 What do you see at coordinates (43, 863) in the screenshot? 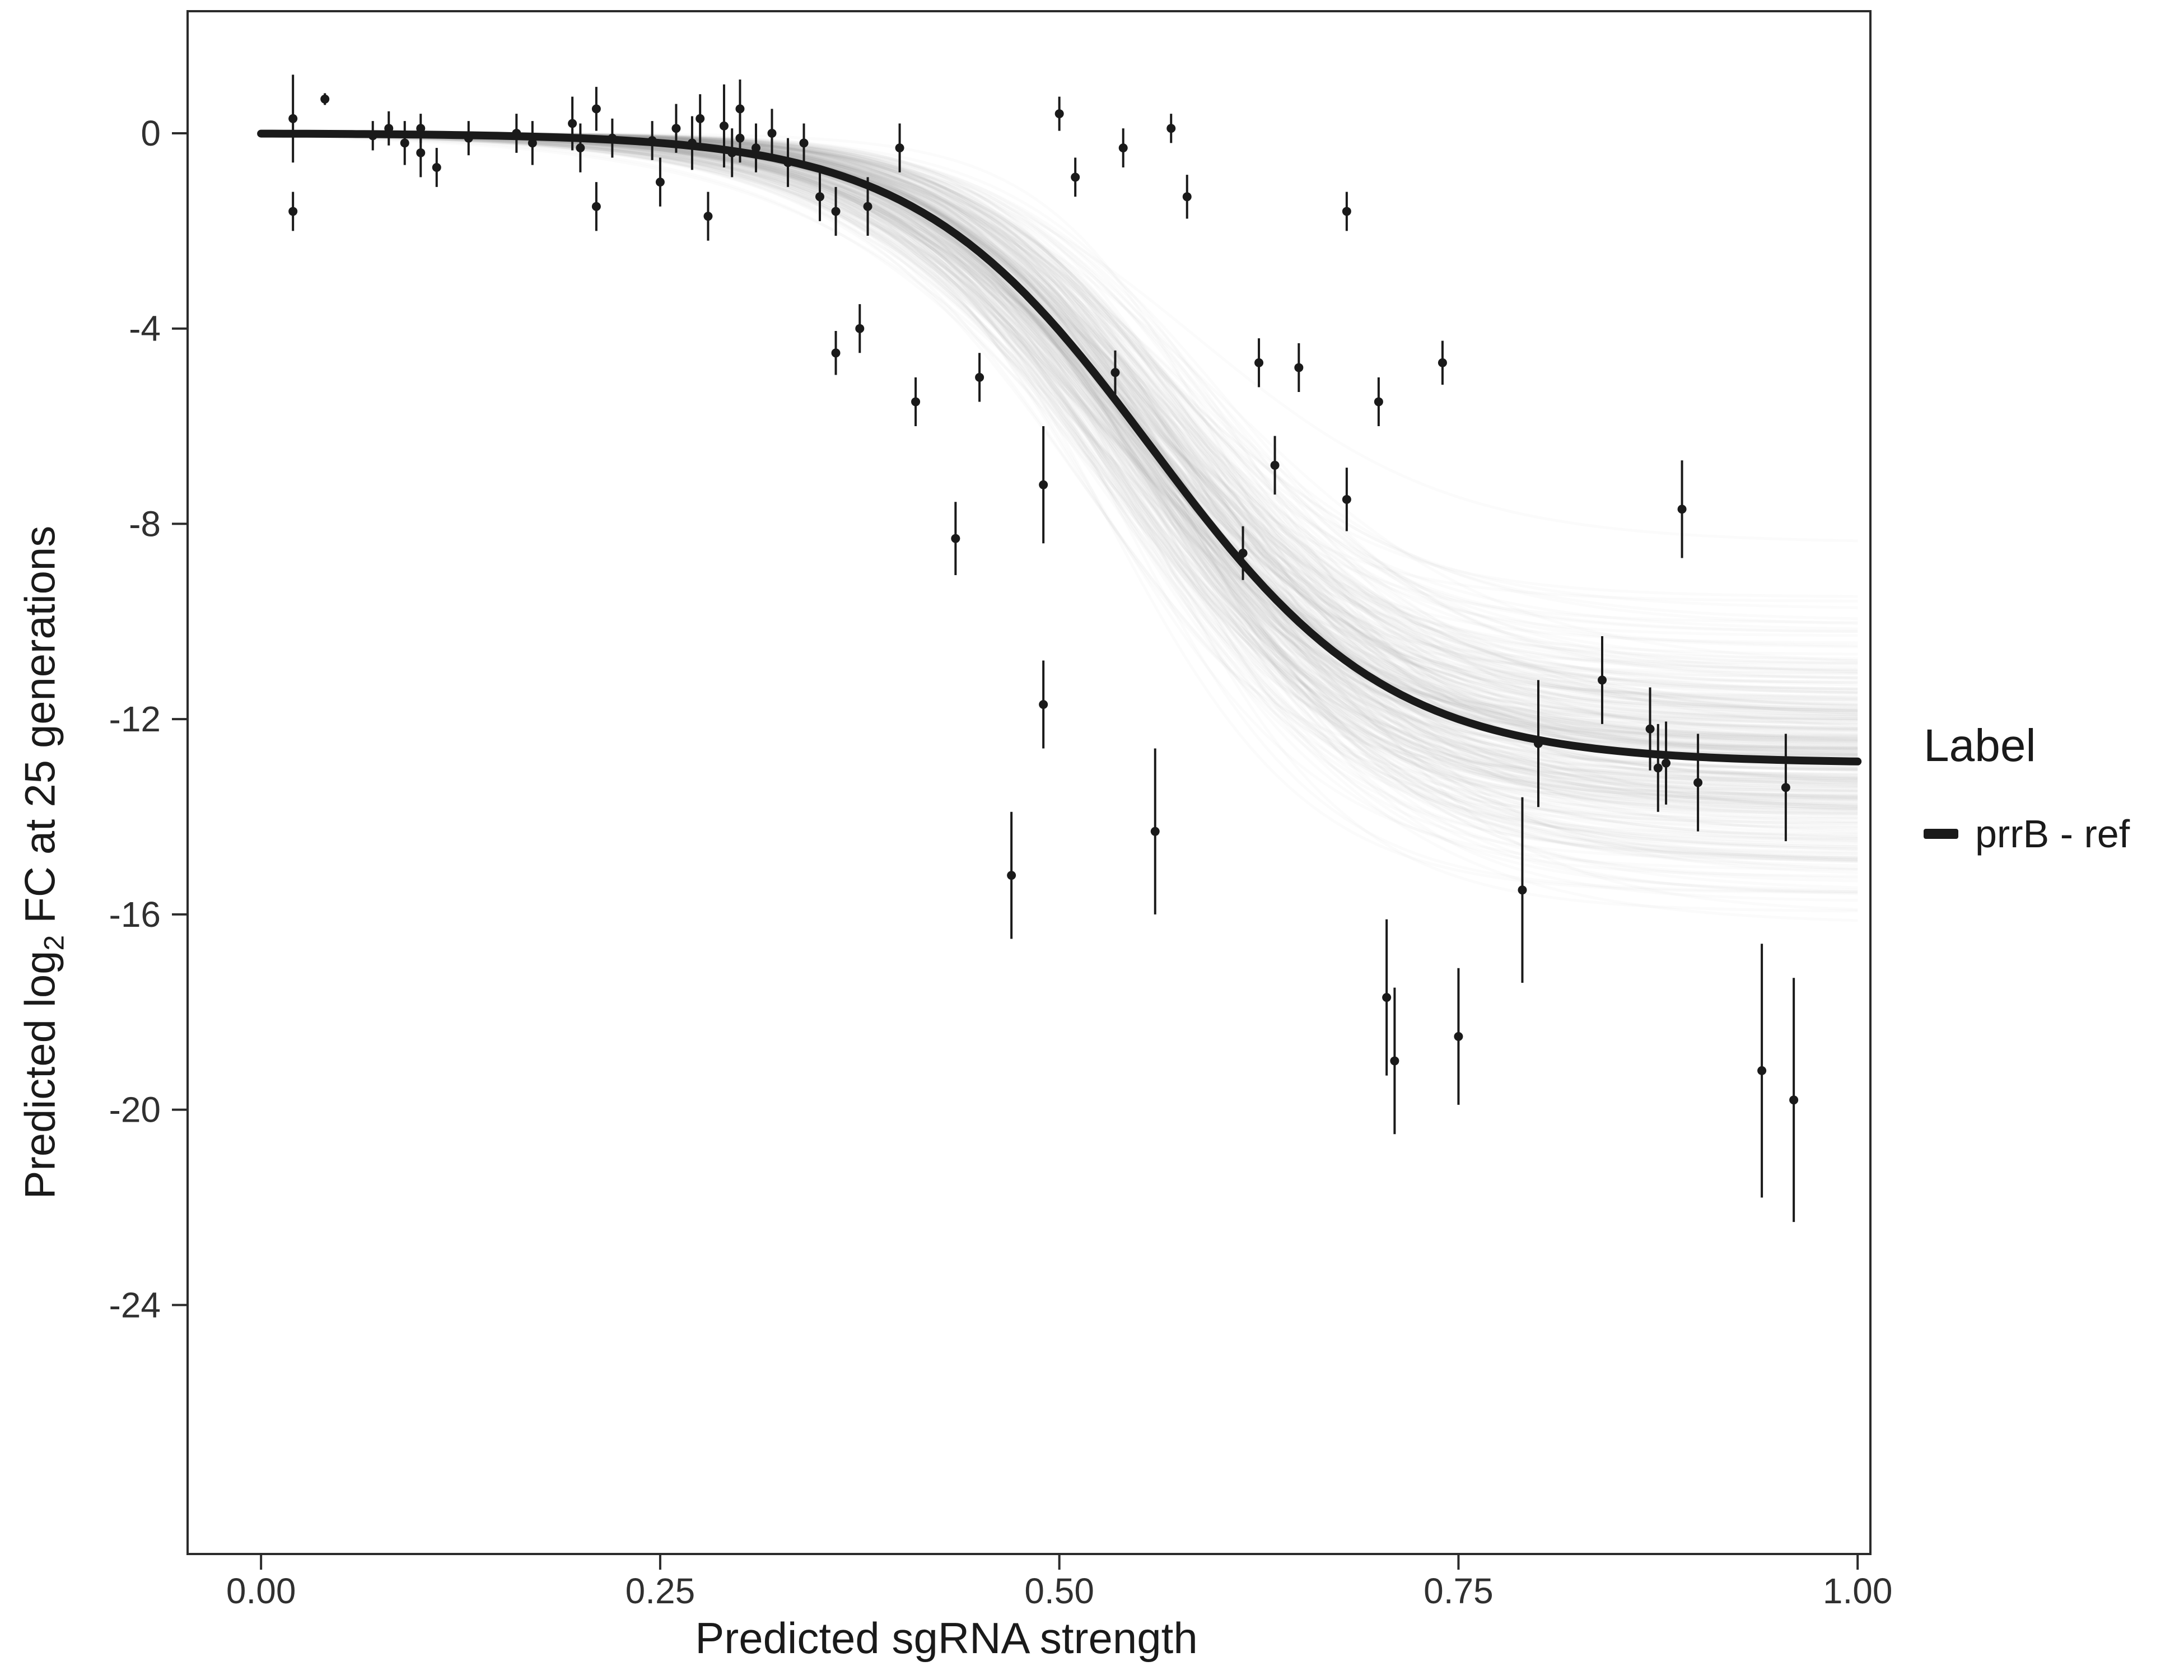
I see `y-axis-title: Predicted log2 FC at 25 generations` at bounding box center [43, 863].